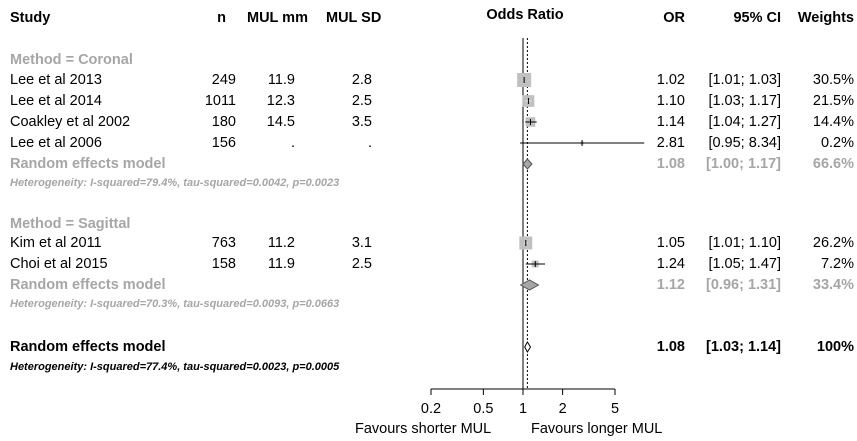  What do you see at coordinates (361, 243) in the screenshot?
I see `study-mul-sd: 3.1` at bounding box center [361, 243].